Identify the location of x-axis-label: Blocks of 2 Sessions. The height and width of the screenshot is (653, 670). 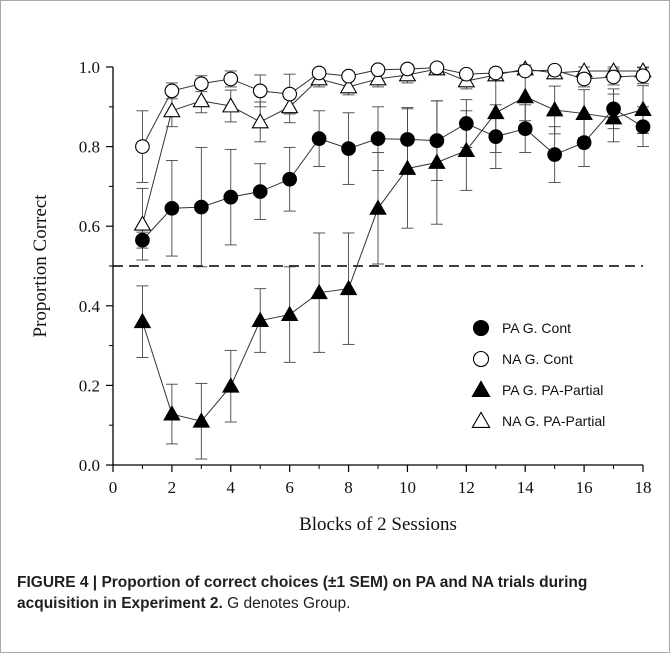
(378, 524).